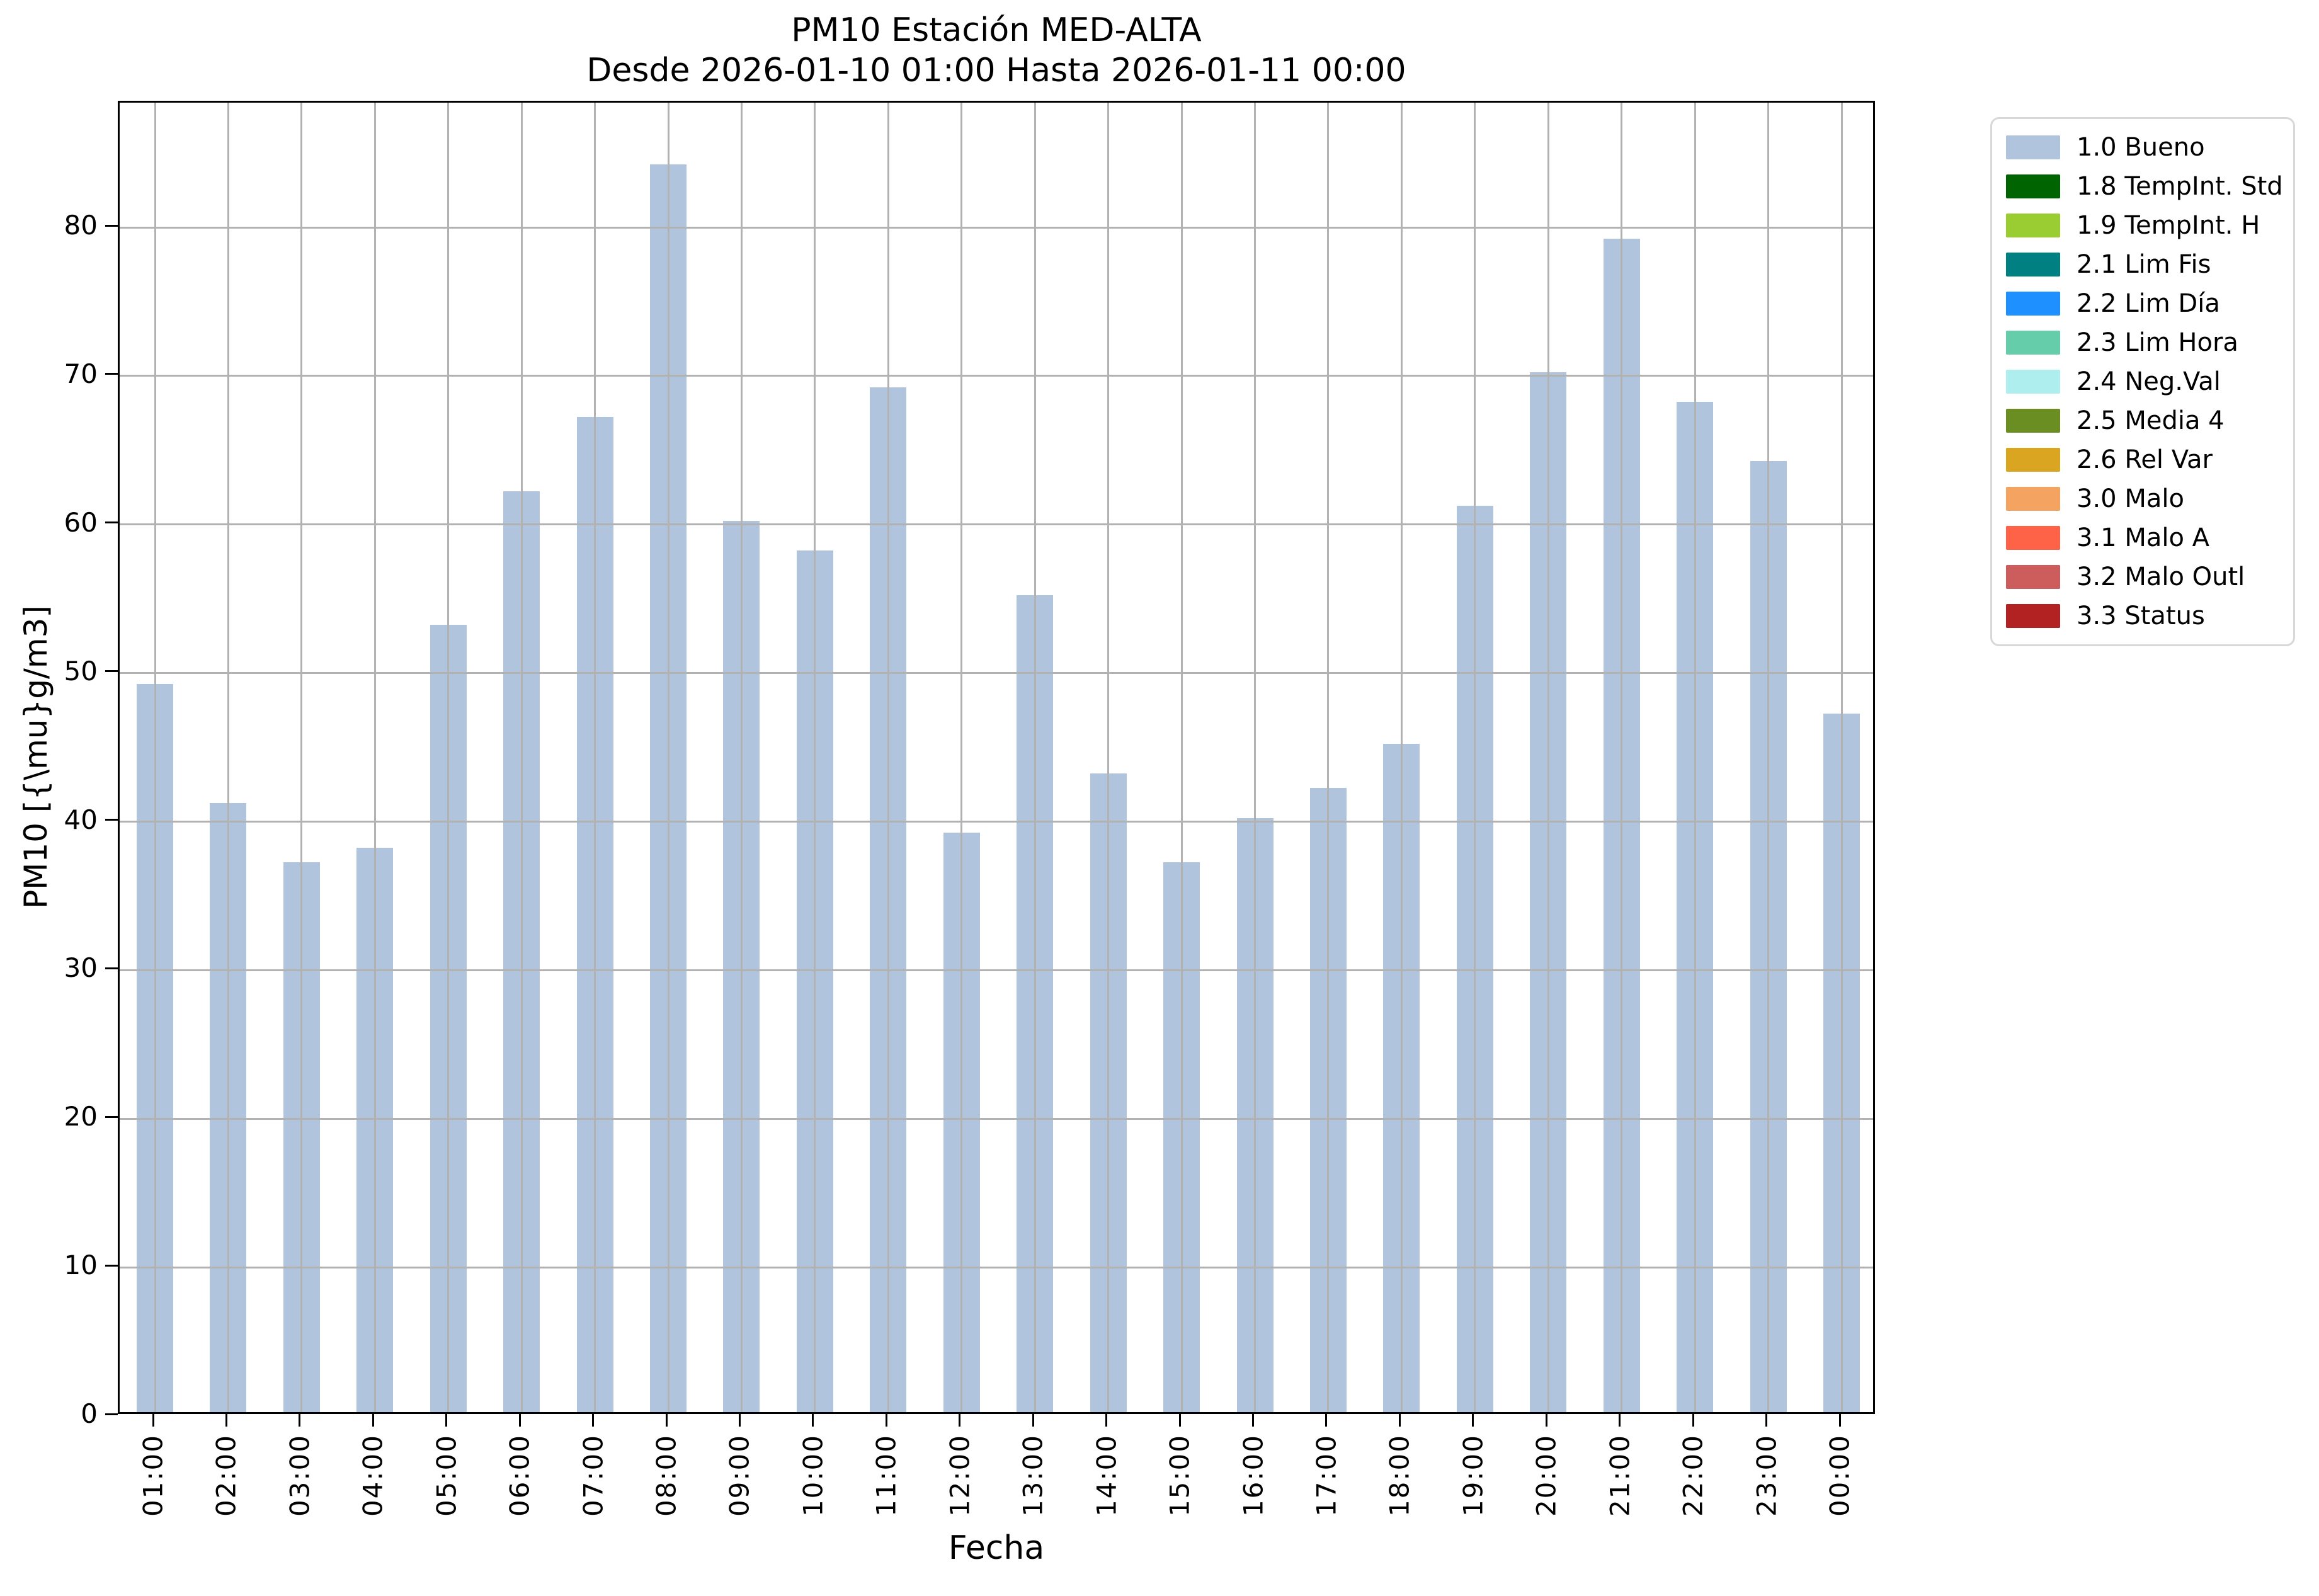  Describe the element at coordinates (2149, 381) in the screenshot. I see `legend-label: 2.4 Neg.Val` at that location.